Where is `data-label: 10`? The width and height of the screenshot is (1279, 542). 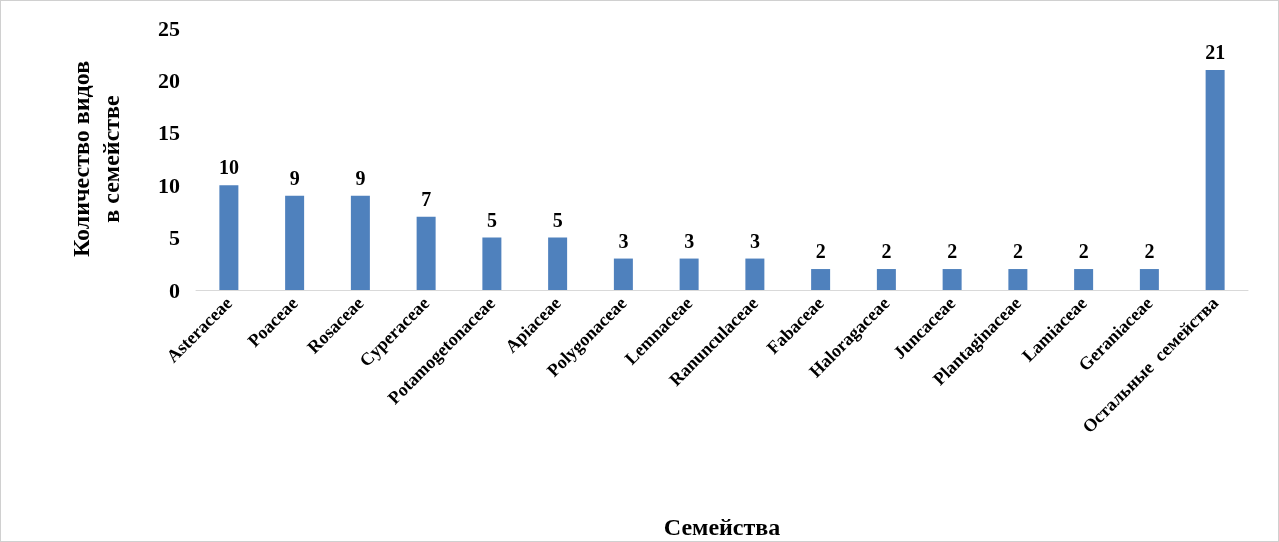
data-label: 10 is located at coordinates (228, 167).